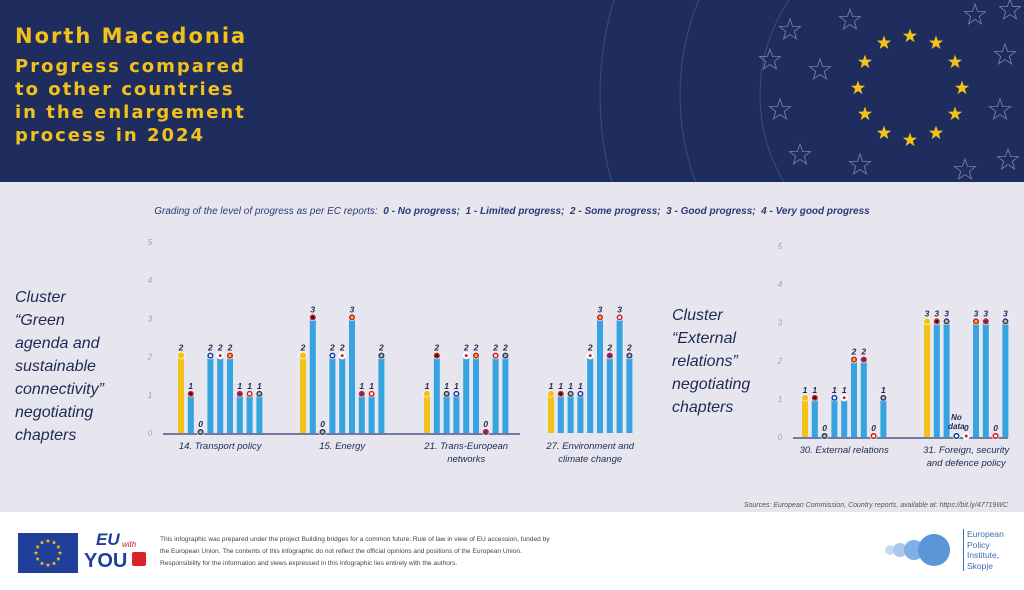  Describe the element at coordinates (150, 280) in the screenshot. I see `y-tick-label: 4` at that location.